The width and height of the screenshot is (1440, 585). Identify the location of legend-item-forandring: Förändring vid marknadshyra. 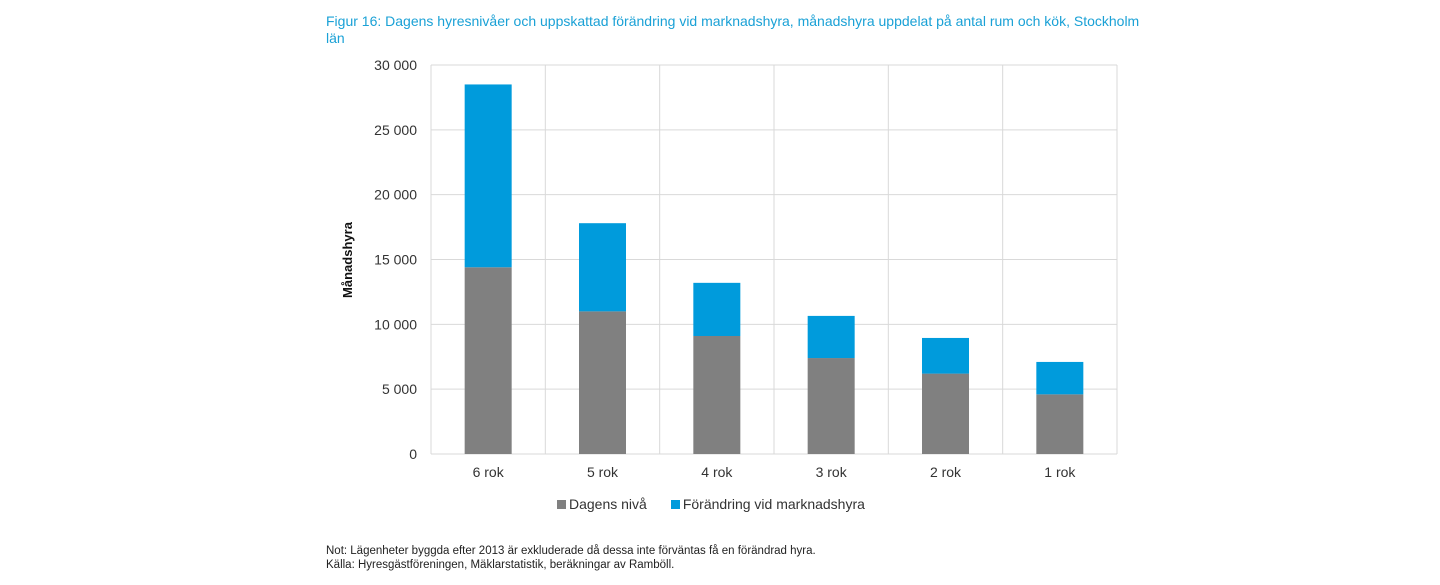
(767, 504).